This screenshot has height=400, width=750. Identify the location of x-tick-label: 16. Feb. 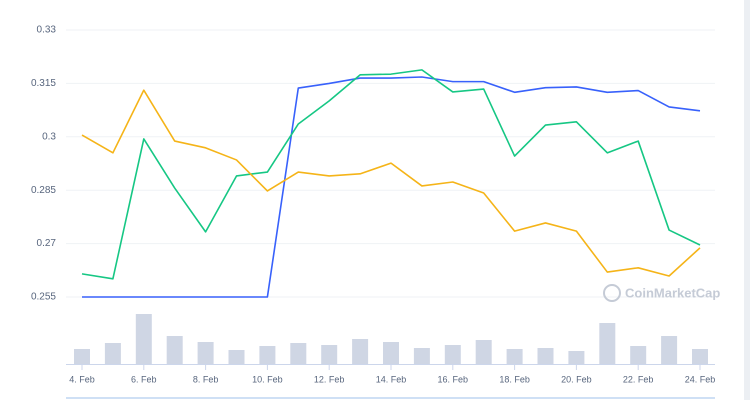
(453, 379).